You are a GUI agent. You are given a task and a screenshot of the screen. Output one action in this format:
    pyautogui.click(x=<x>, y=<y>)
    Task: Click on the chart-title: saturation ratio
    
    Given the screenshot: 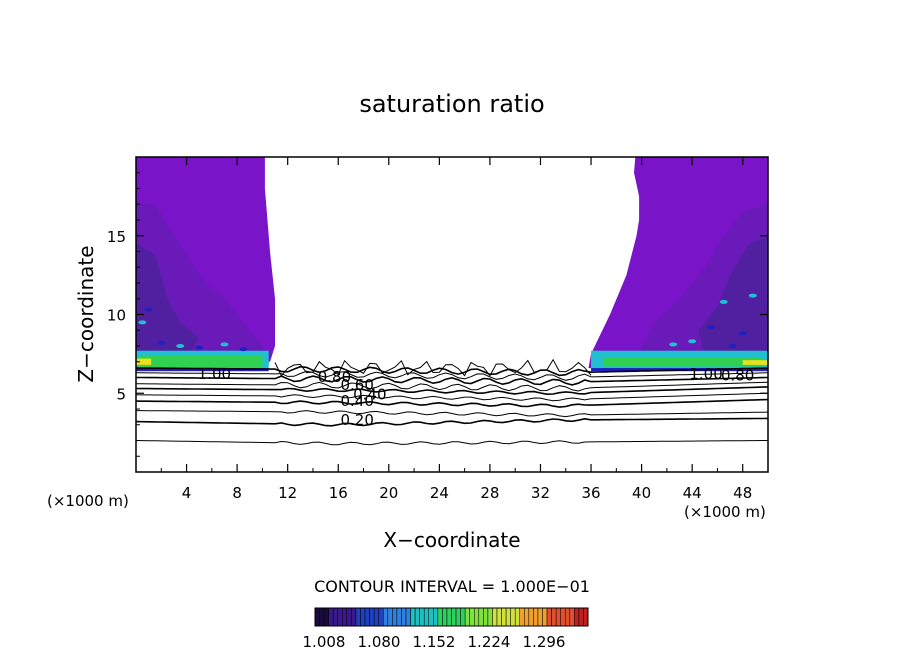 What is the action you would take?
    pyautogui.click(x=451, y=104)
    